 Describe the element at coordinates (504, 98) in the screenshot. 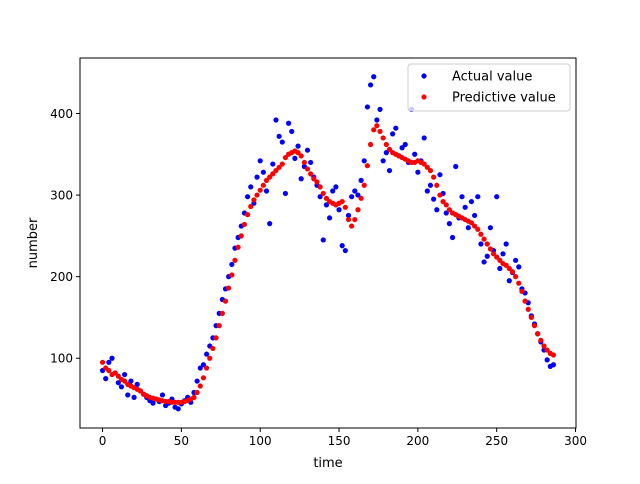

I see `legend-label-predictive: Predictive value` at that location.